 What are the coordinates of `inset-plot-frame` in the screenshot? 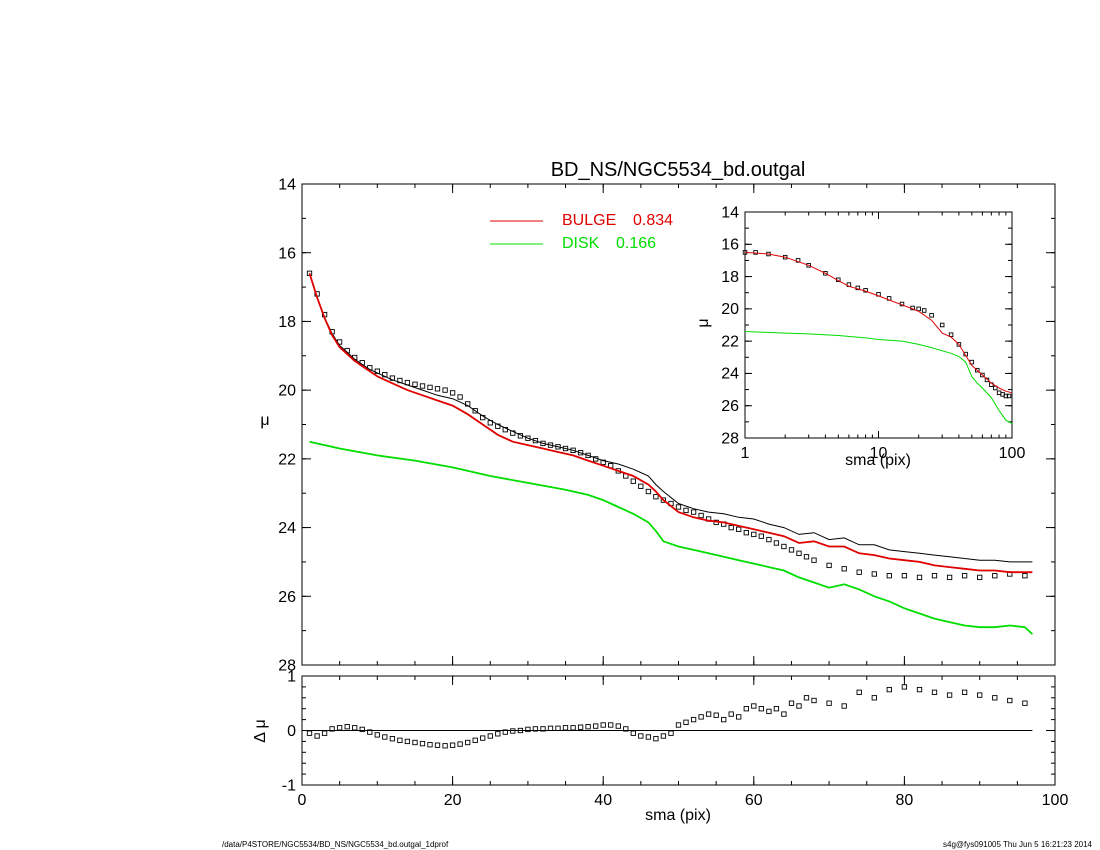 It's located at (878, 325).